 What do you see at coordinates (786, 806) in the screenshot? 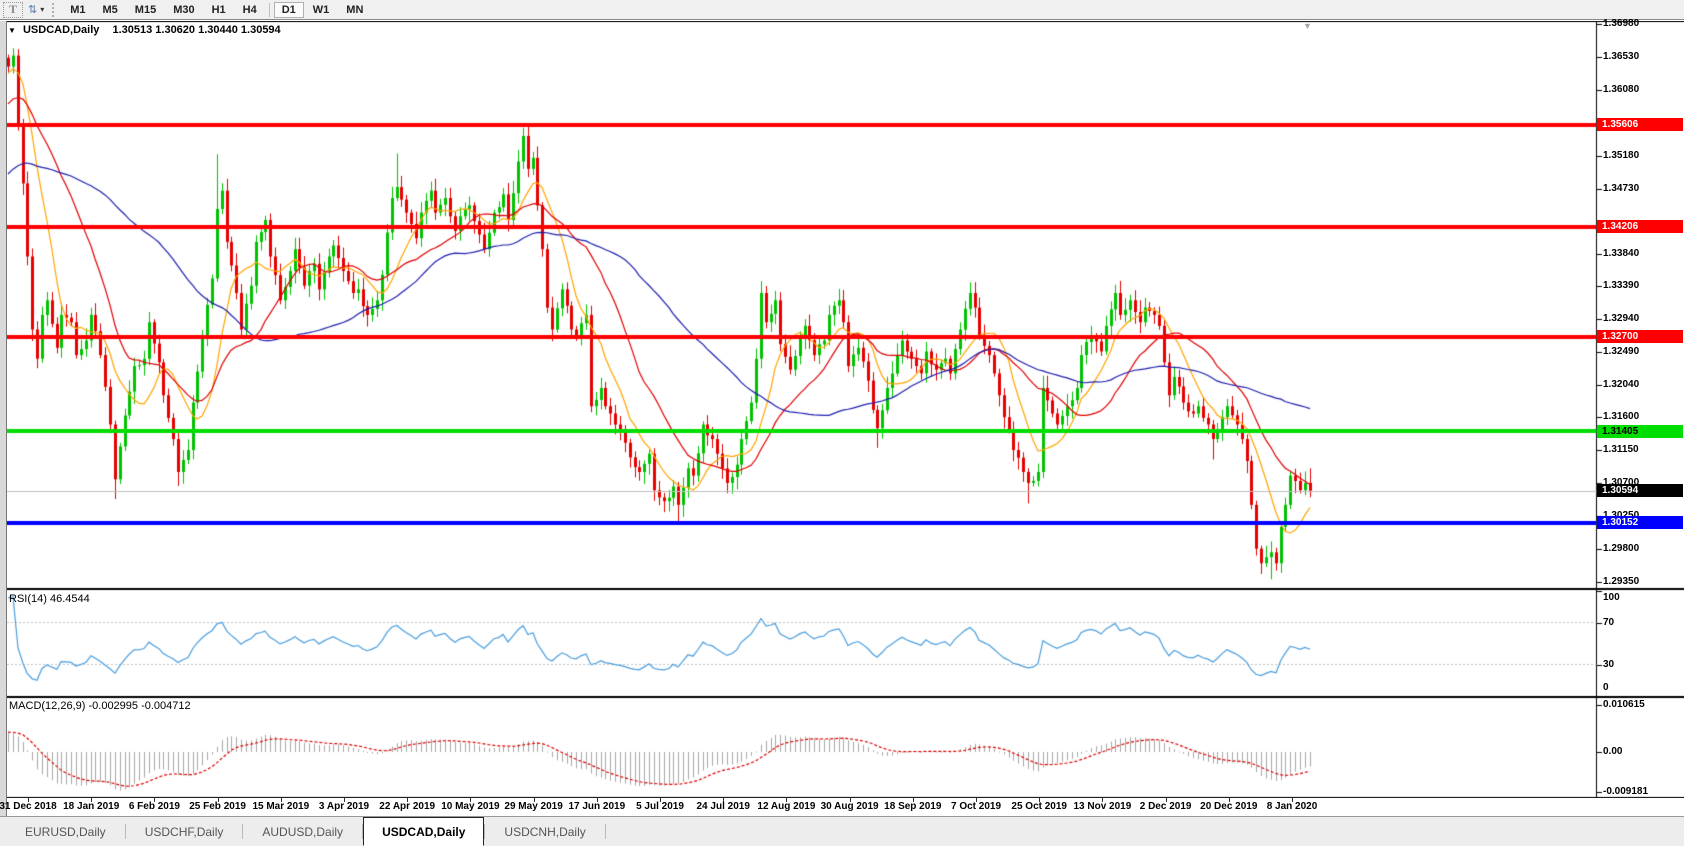
I see `date-axis-label: 12 Aug 2019` at bounding box center [786, 806].